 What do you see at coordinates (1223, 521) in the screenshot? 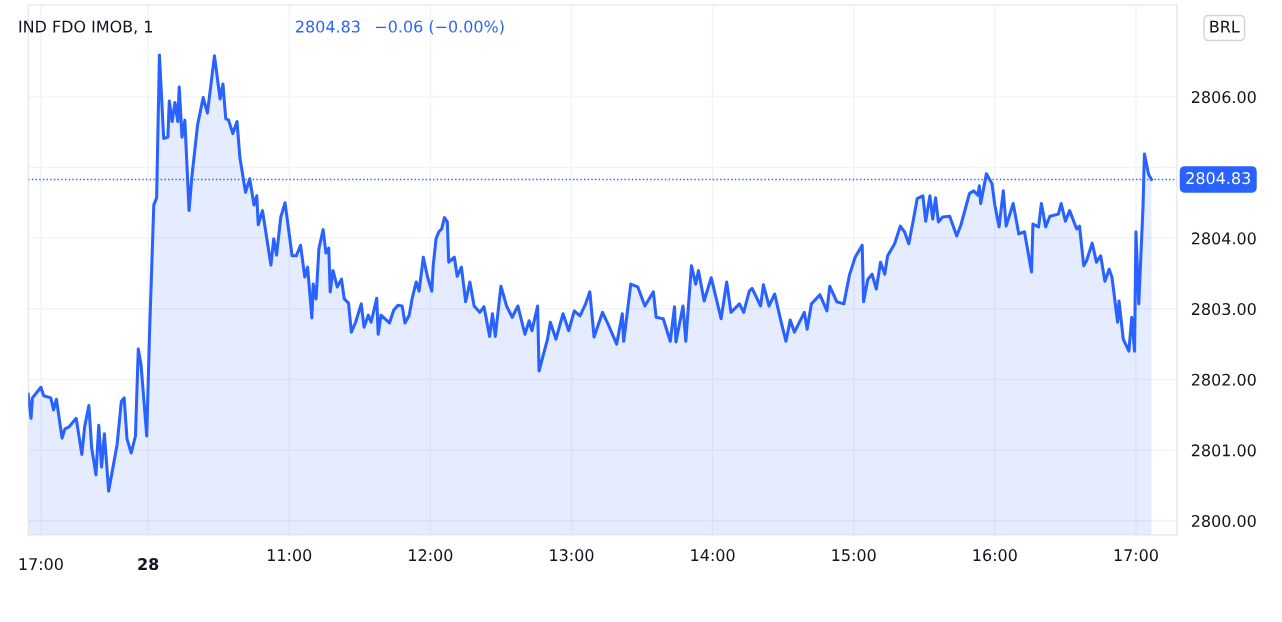
I see `y-tick-label: 2800.00` at bounding box center [1223, 521].